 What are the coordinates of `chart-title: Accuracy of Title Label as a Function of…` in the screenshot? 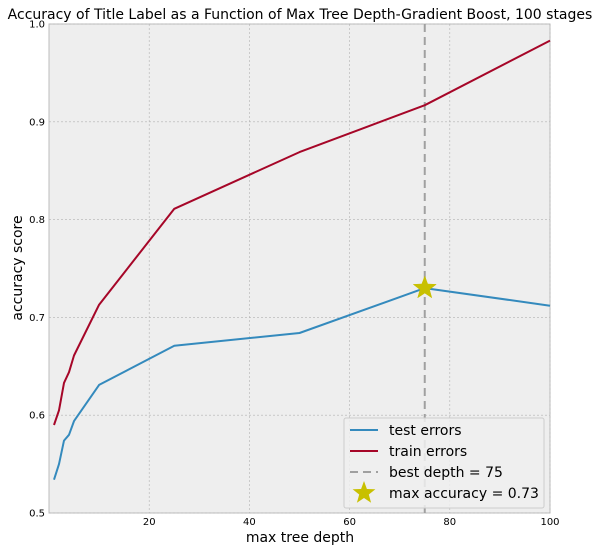 It's located at (300, 15).